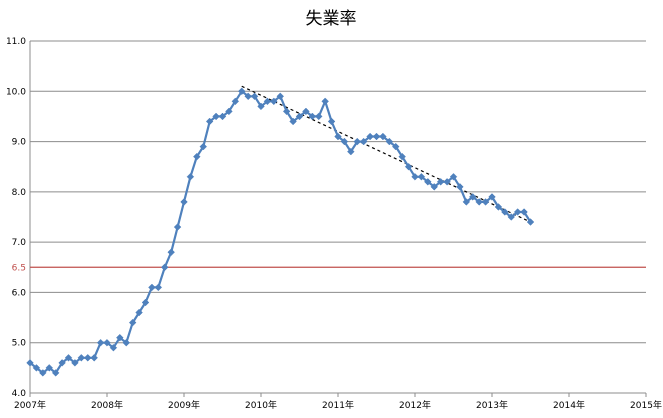 This screenshot has width=663, height=418. What do you see at coordinates (492, 405) in the screenshot?
I see `x-tick-label: 2013年` at bounding box center [492, 405].